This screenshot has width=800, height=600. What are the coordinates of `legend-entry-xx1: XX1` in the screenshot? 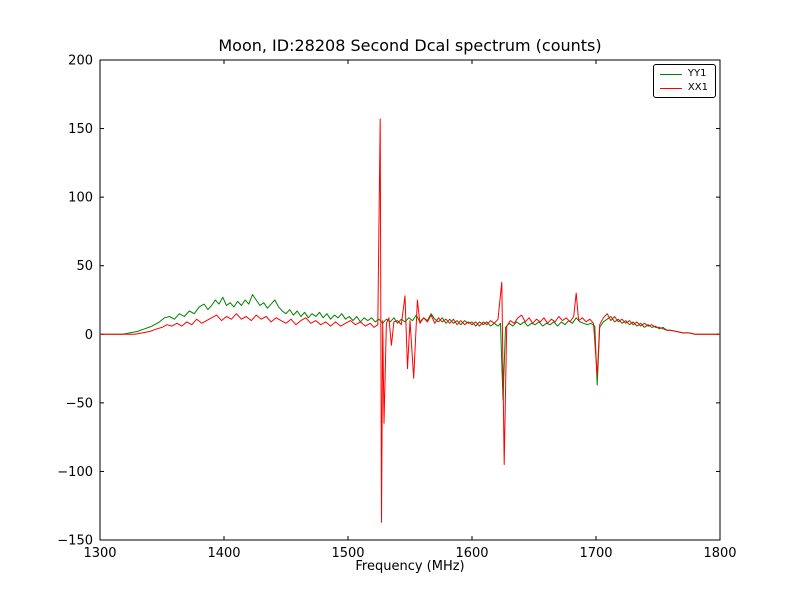 It's located at (683, 87).